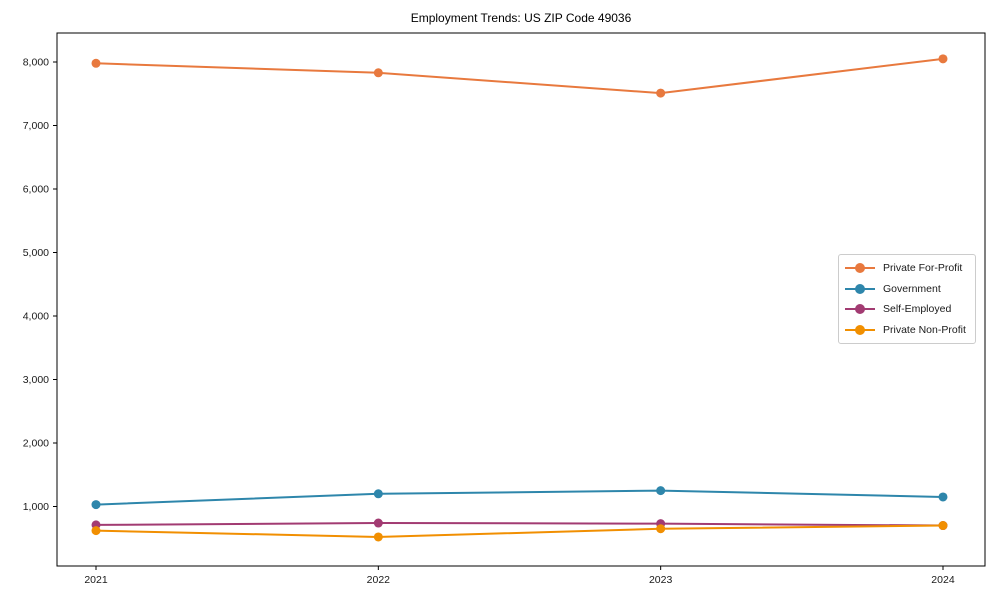 The height and width of the screenshot is (600, 1000). Describe the element at coordinates (36, 63) in the screenshot. I see `y-tick-label: 8,000` at that location.